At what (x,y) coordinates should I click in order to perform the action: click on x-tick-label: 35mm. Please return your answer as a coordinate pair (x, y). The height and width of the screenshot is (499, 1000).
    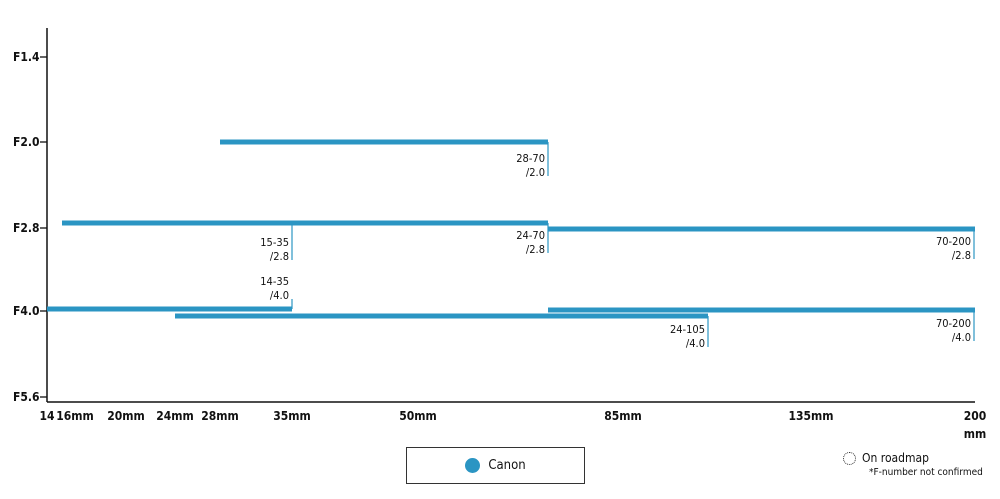
    Looking at the image, I should click on (292, 416).